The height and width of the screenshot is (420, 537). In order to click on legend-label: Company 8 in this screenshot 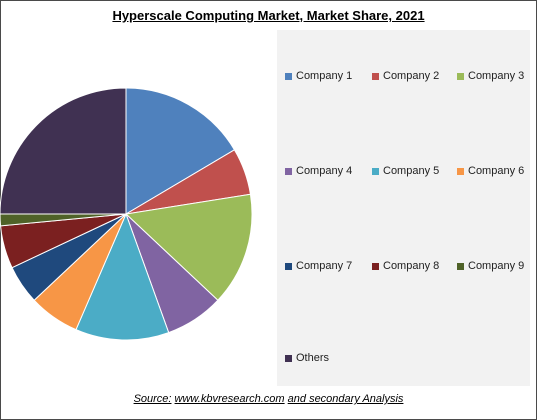, I will do `click(411, 266)`.